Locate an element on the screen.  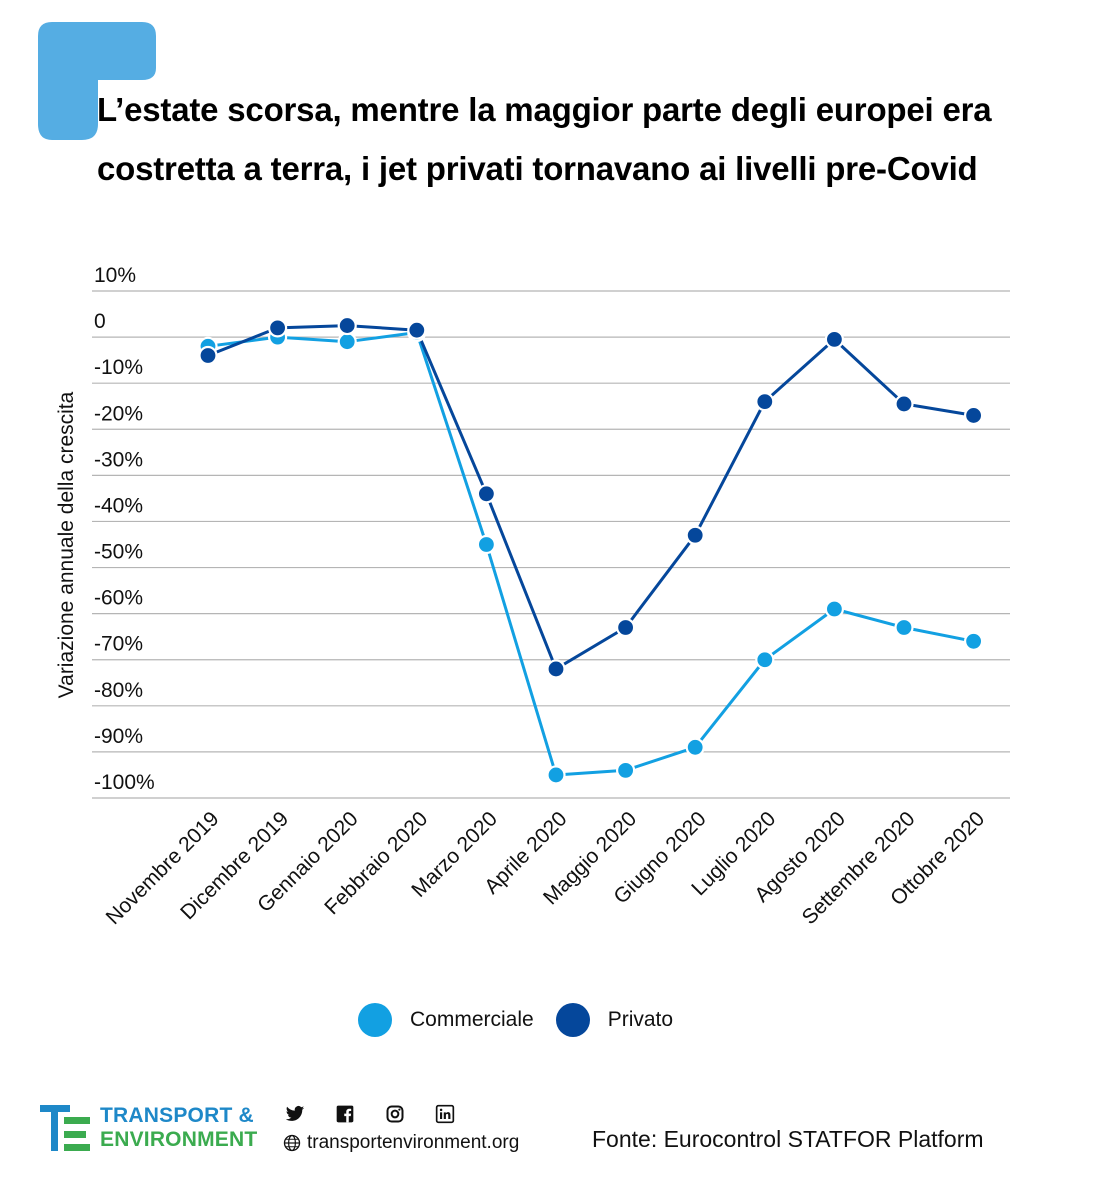
y-tick-label: -20% is located at coordinates (118, 413).